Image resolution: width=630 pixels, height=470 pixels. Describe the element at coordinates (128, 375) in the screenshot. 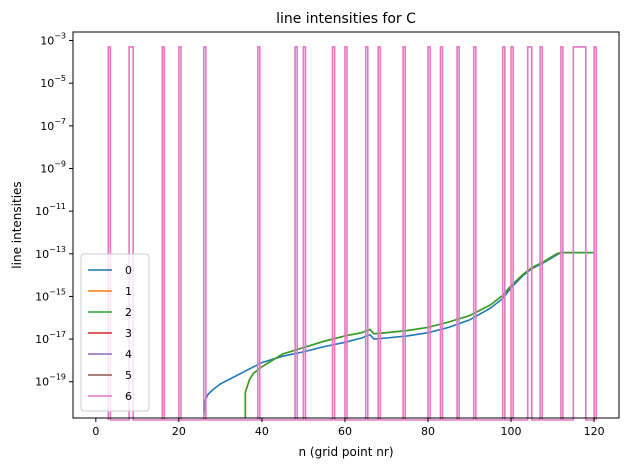

I see `legend-label-5: 5` at that location.